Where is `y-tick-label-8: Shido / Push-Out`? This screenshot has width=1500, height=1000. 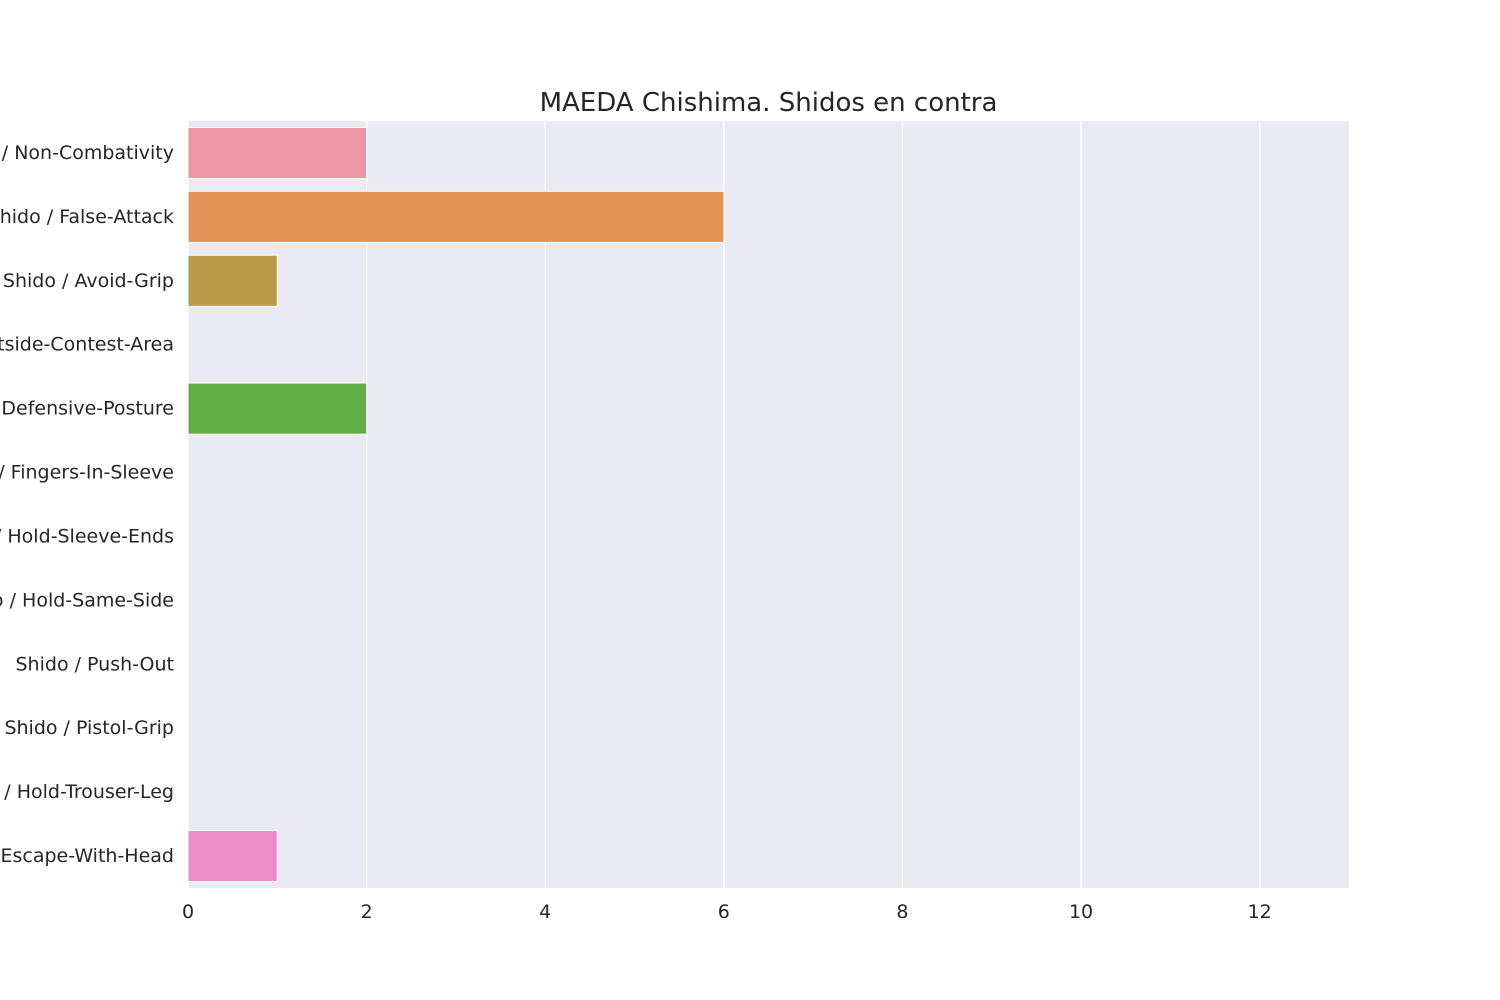 y-tick-label-8: Shido / Push-Out is located at coordinates (95, 664).